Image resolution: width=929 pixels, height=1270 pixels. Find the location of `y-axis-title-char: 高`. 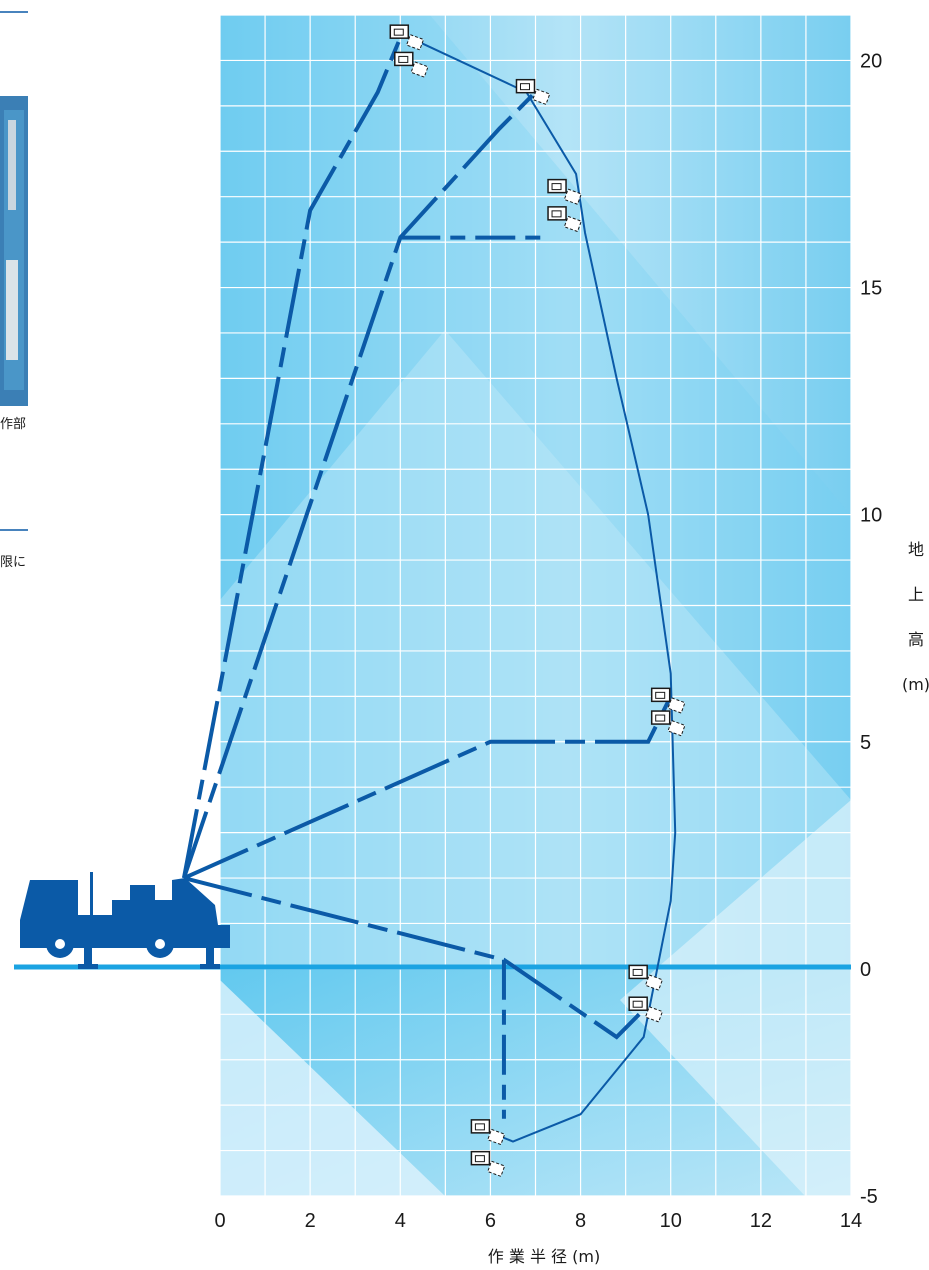

y-axis-title-char: 高 is located at coordinates (916, 639).